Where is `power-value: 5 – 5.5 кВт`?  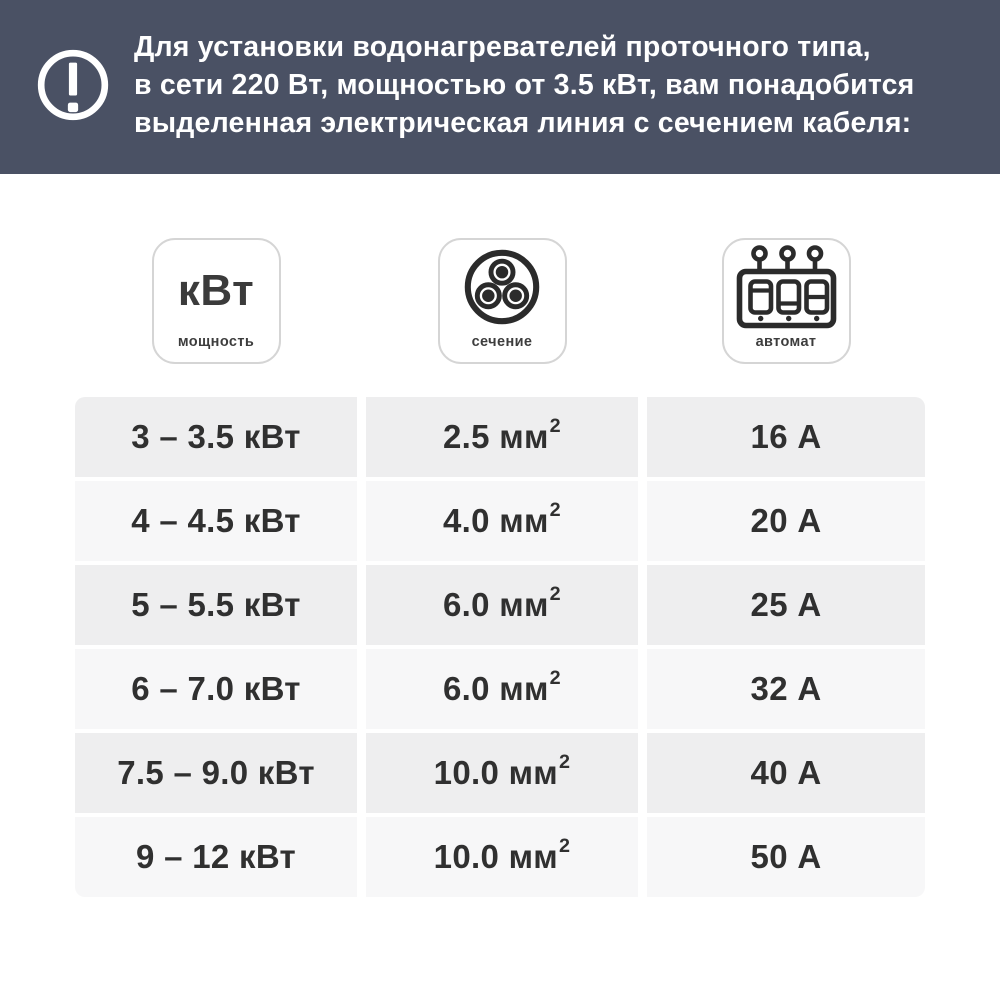 power-value: 5 – 5.5 кВт is located at coordinates (216, 604).